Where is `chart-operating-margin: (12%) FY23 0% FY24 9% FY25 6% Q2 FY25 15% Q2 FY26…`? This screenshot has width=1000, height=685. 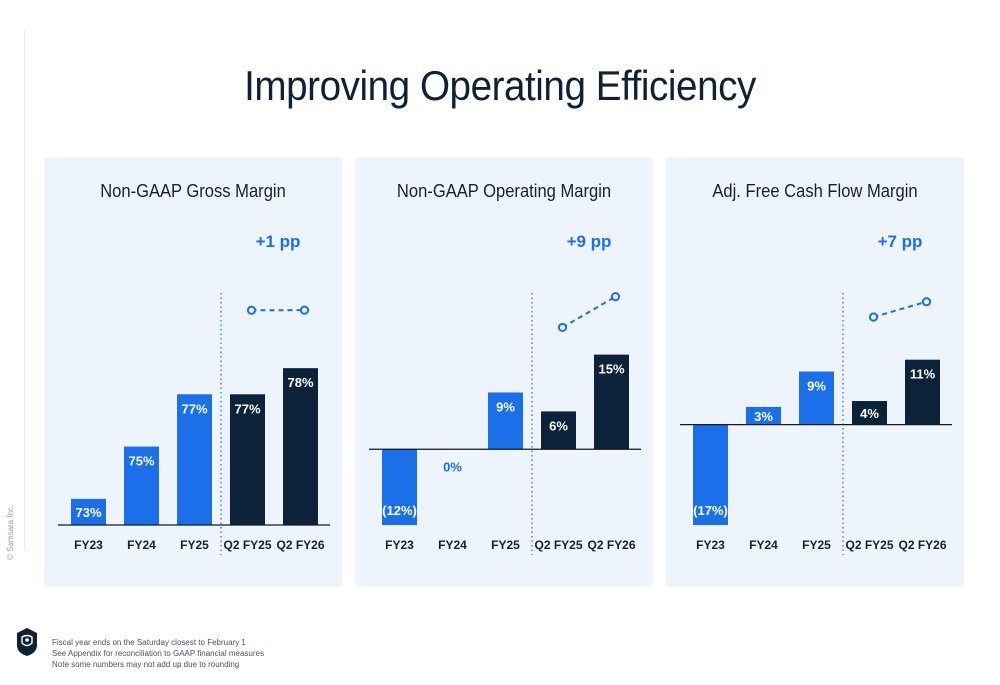 chart-operating-margin: (12%) FY23 0% FY24 9% FY25 6% Q2 FY25 15% Q2 FY26… is located at coordinates (505, 393).